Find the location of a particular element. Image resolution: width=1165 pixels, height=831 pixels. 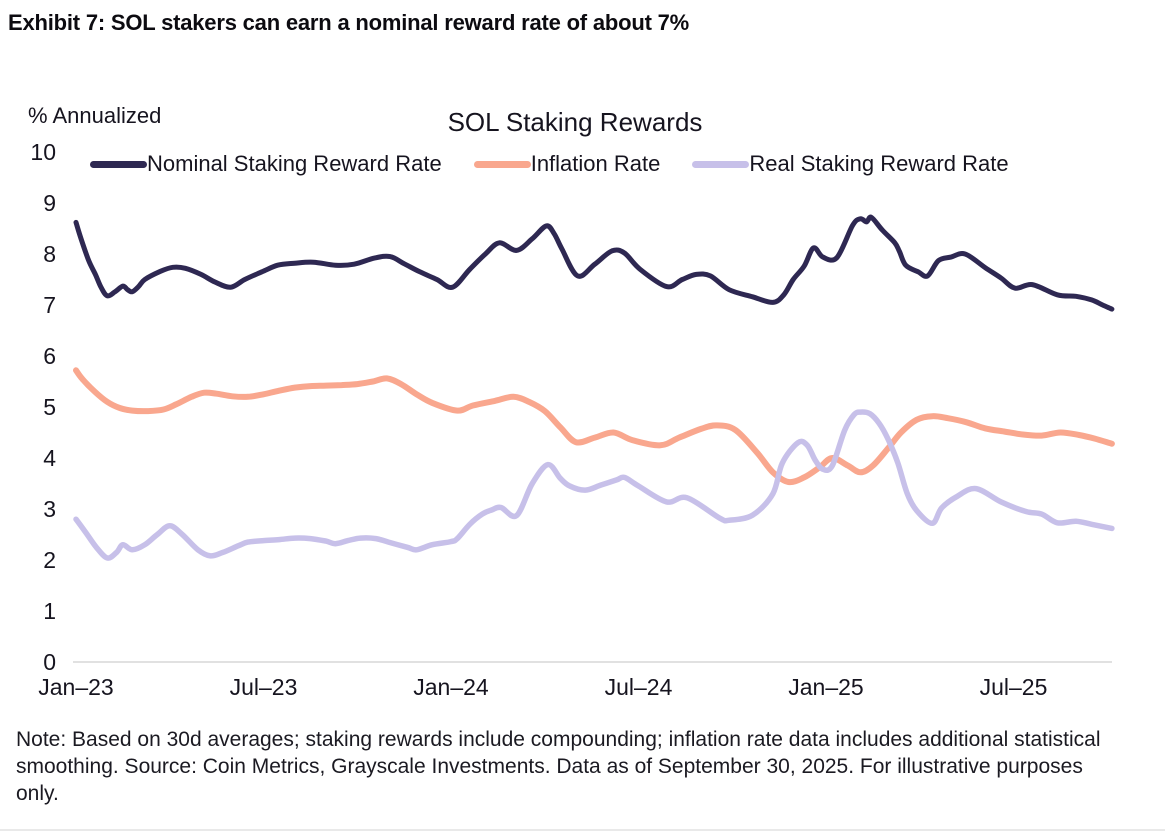

y-tick-label: 10 is located at coordinates (43, 152).